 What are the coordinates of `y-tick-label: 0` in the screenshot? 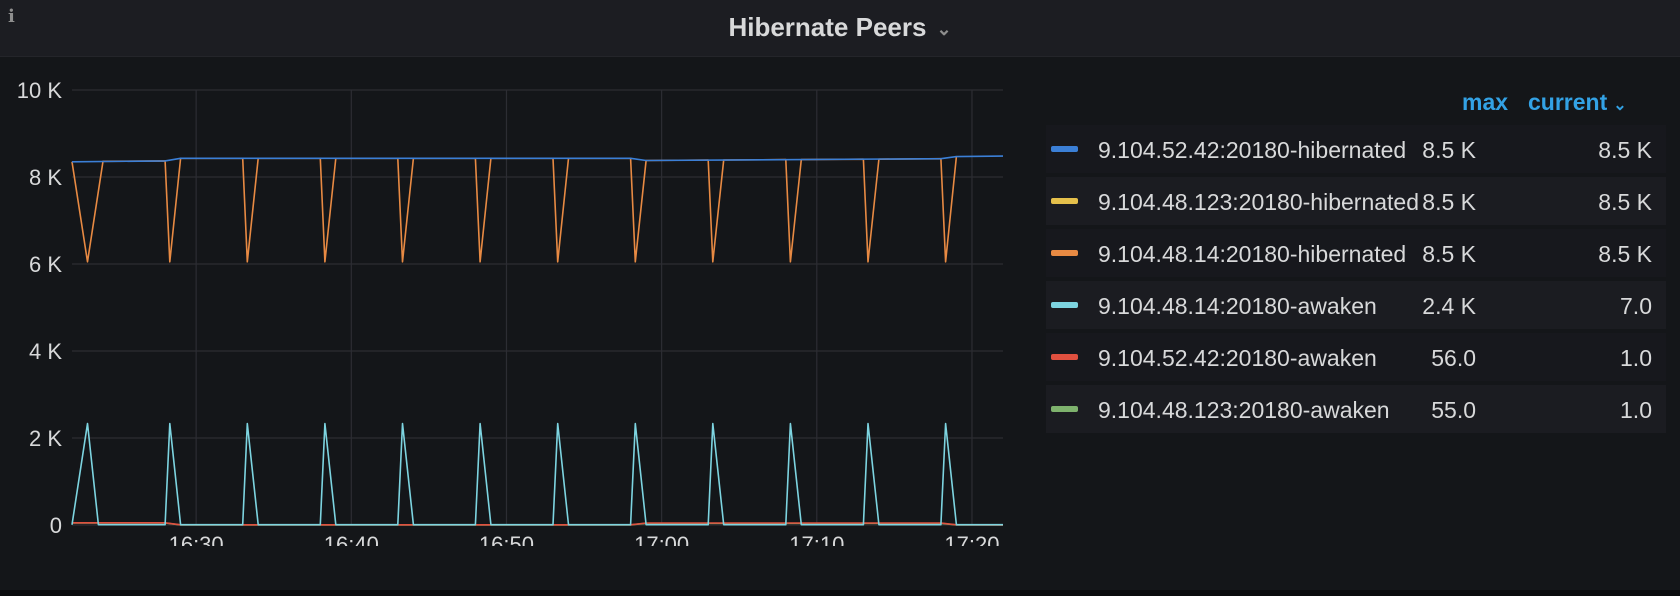 It's located at (56, 525).